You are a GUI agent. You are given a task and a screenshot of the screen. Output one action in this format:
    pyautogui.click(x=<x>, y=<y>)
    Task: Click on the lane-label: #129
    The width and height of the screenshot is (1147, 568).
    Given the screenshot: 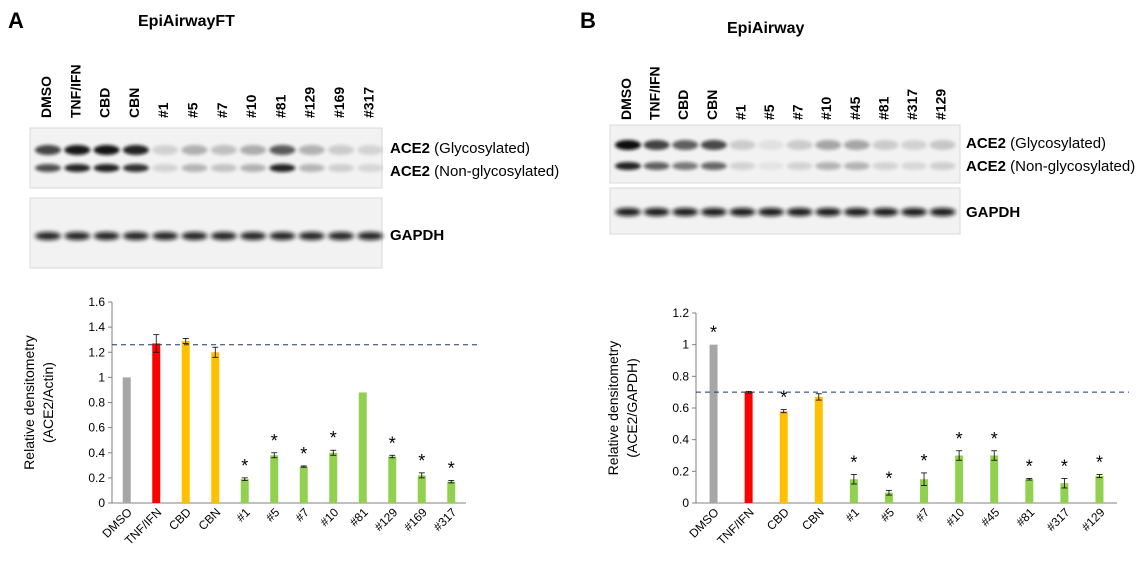 What is the action you would take?
    pyautogui.click(x=941, y=104)
    